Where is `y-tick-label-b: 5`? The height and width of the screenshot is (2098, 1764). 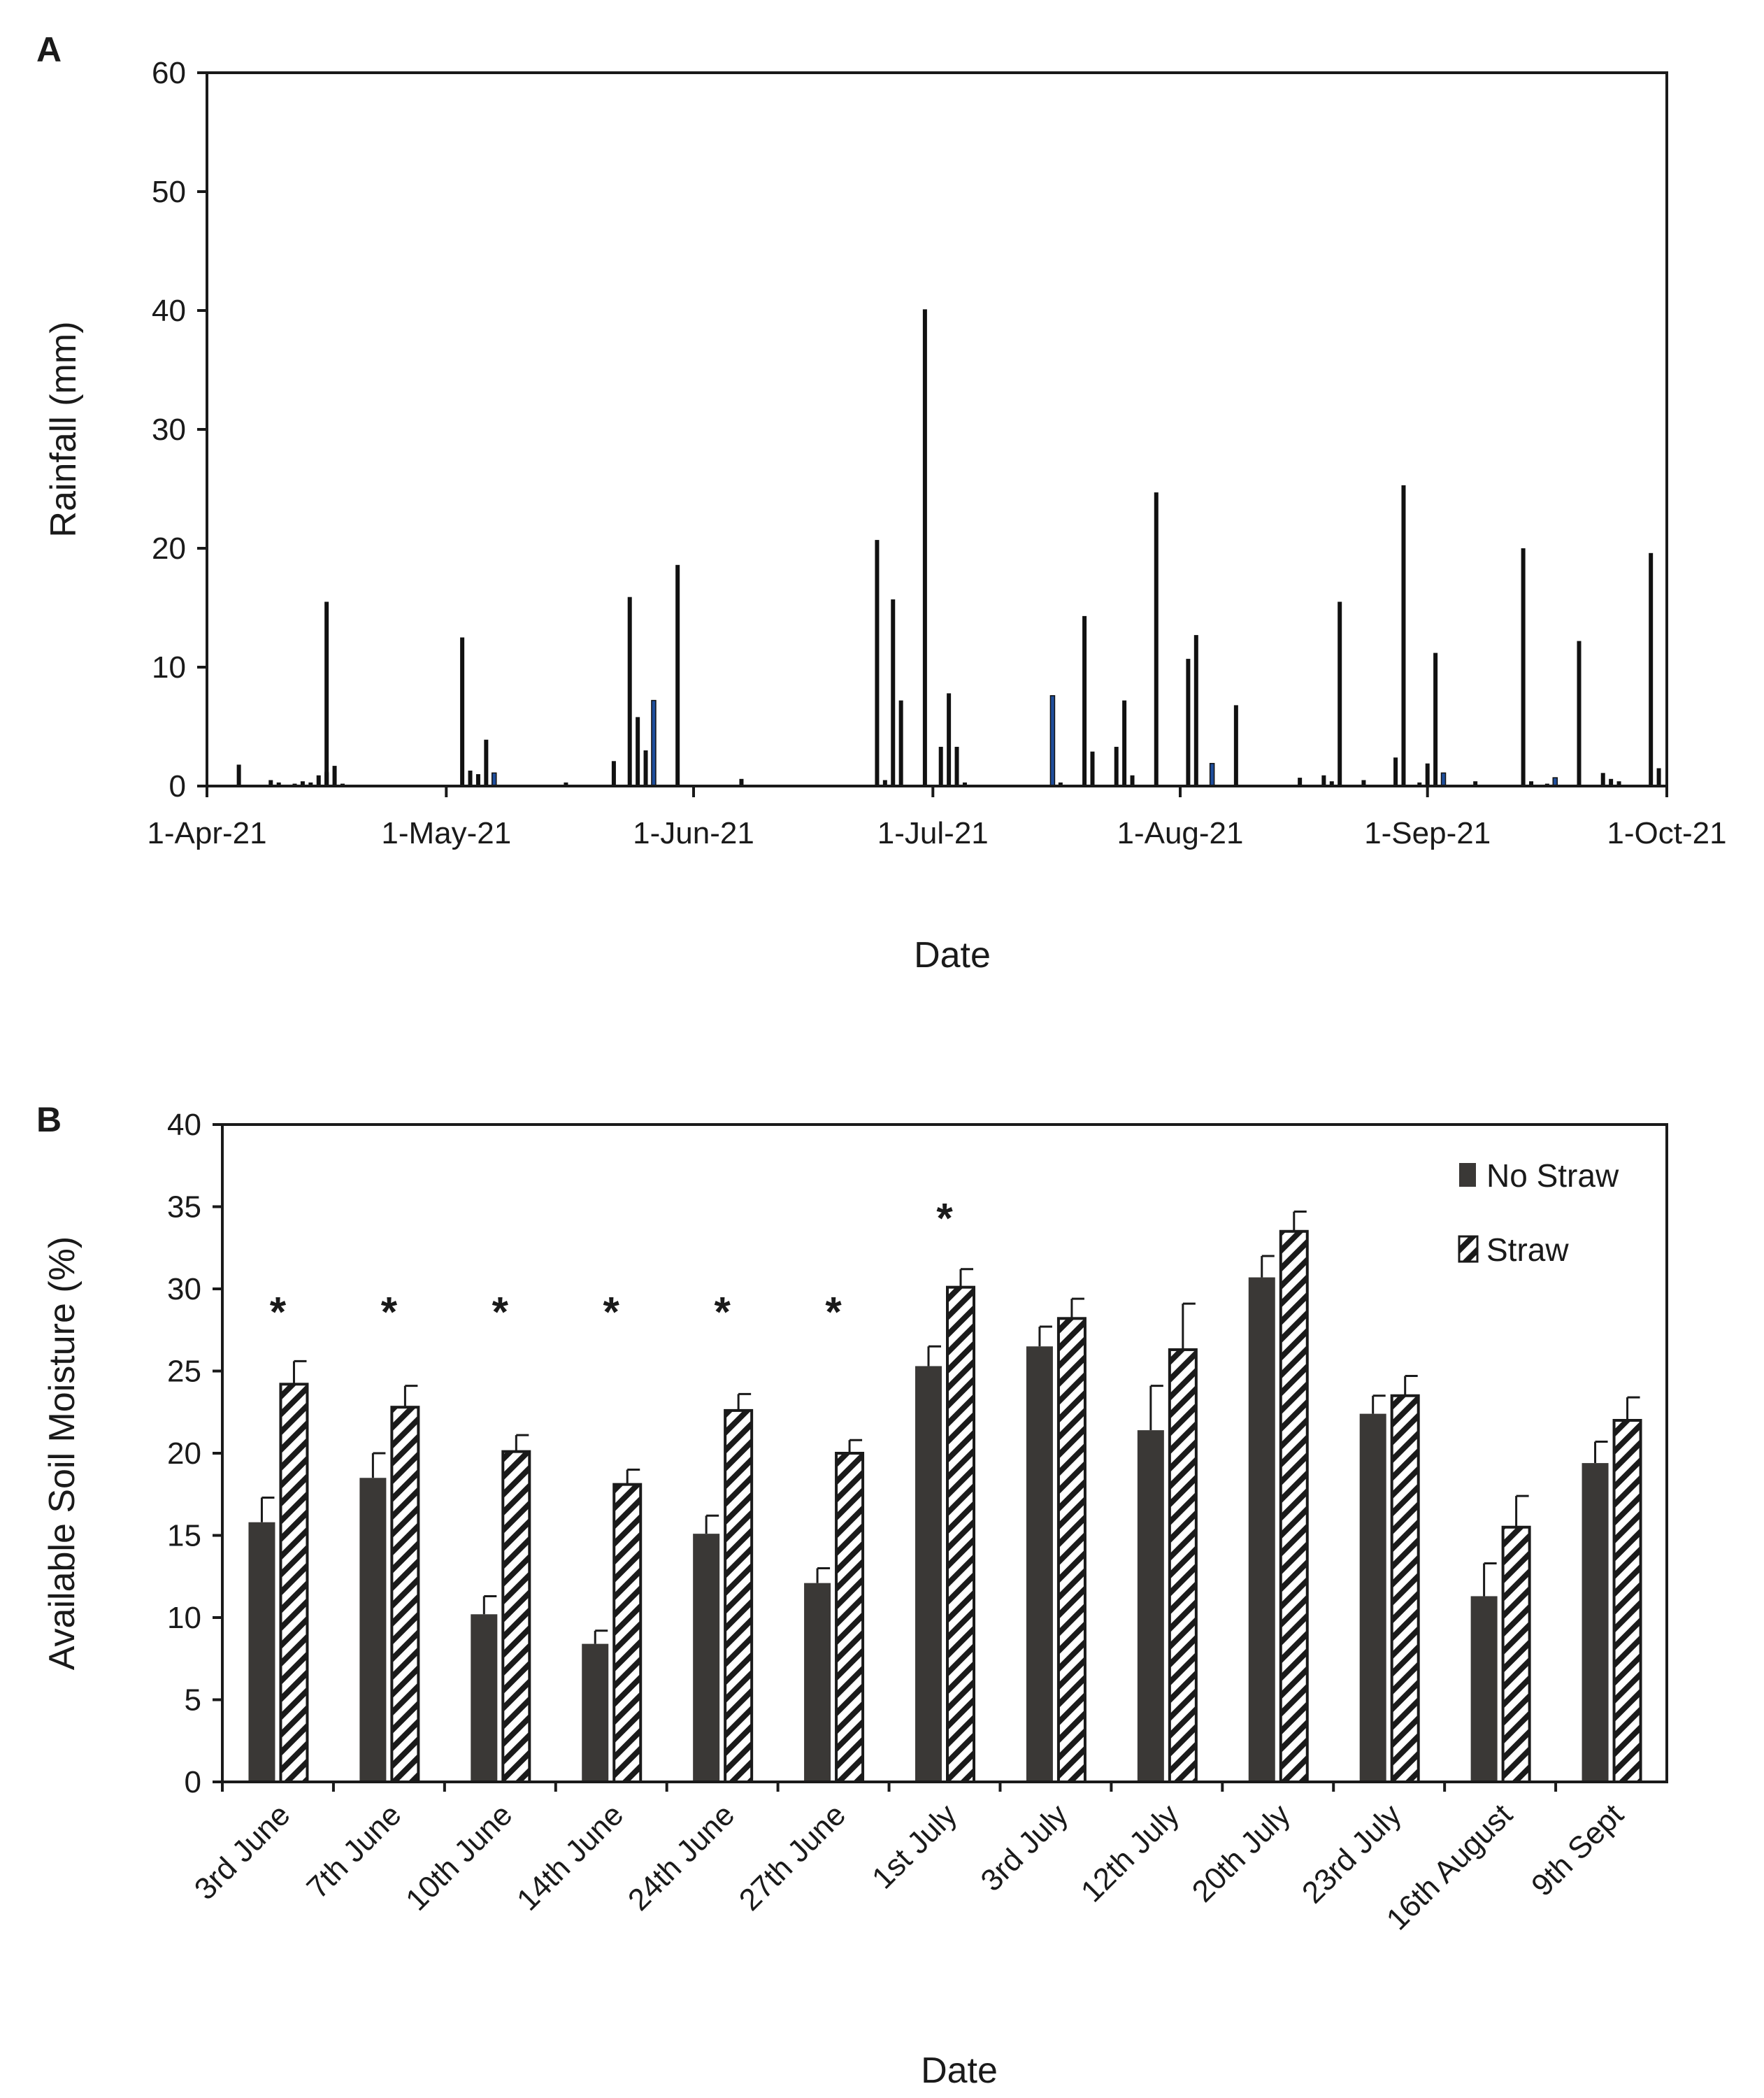 y-tick-label-b: 5 is located at coordinates (193, 1701).